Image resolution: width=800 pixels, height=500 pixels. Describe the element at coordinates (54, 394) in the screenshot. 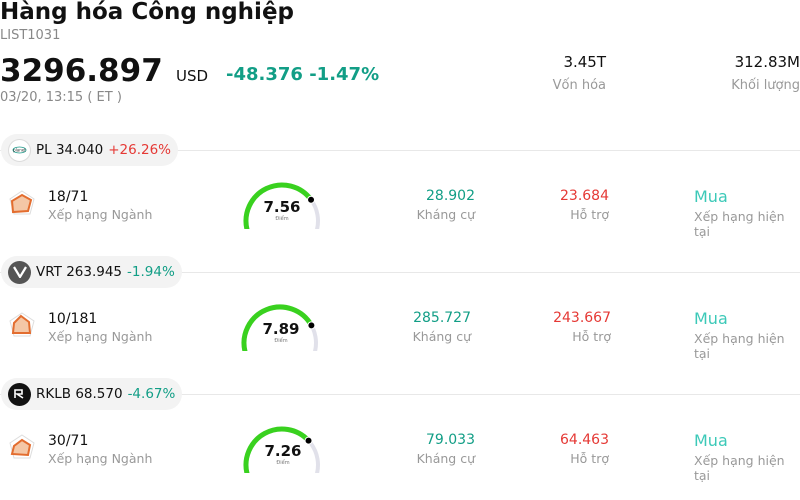

I see `ticker-symbol: RKLB` at that location.